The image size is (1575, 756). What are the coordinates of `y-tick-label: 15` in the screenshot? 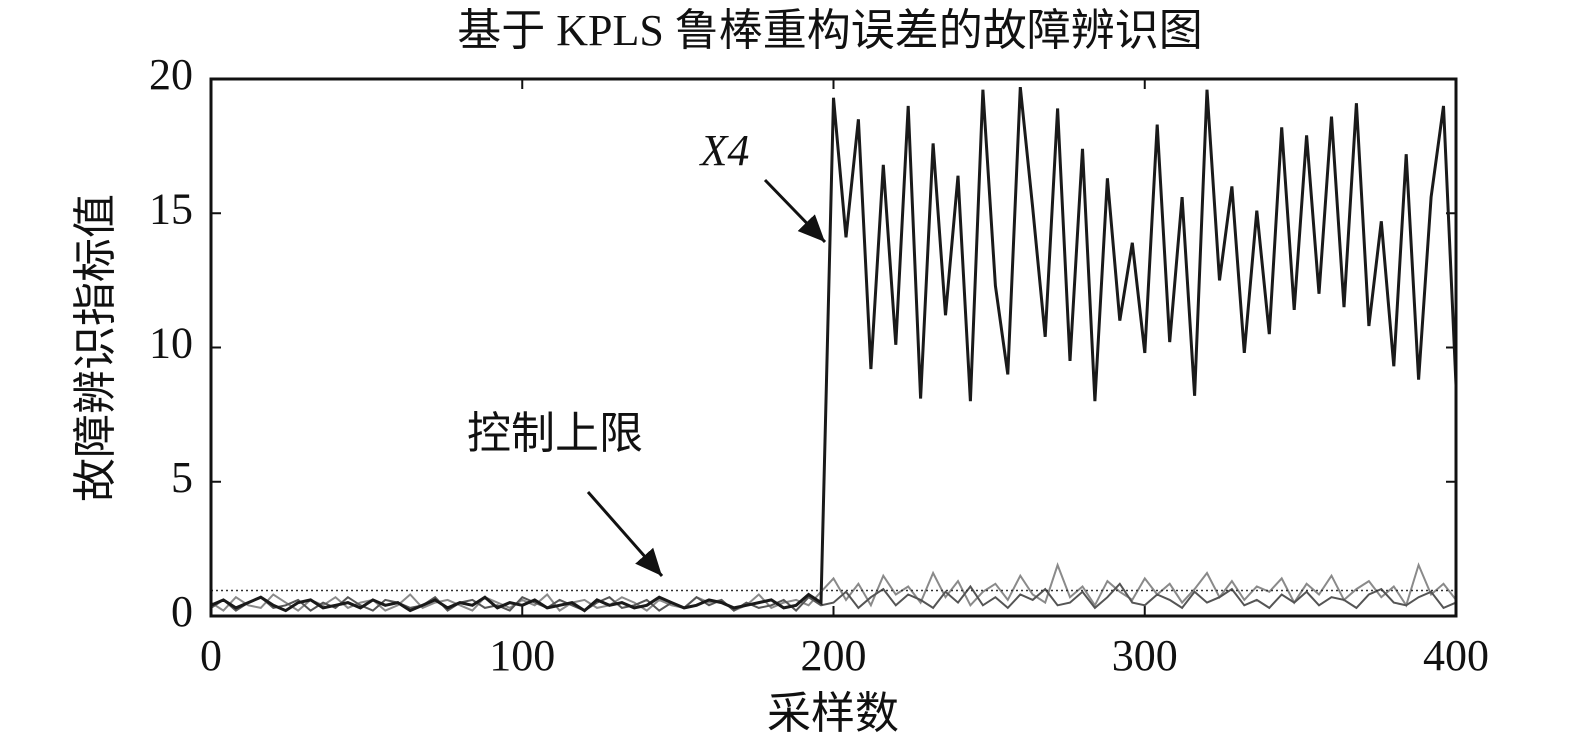 It's located at (171, 208).